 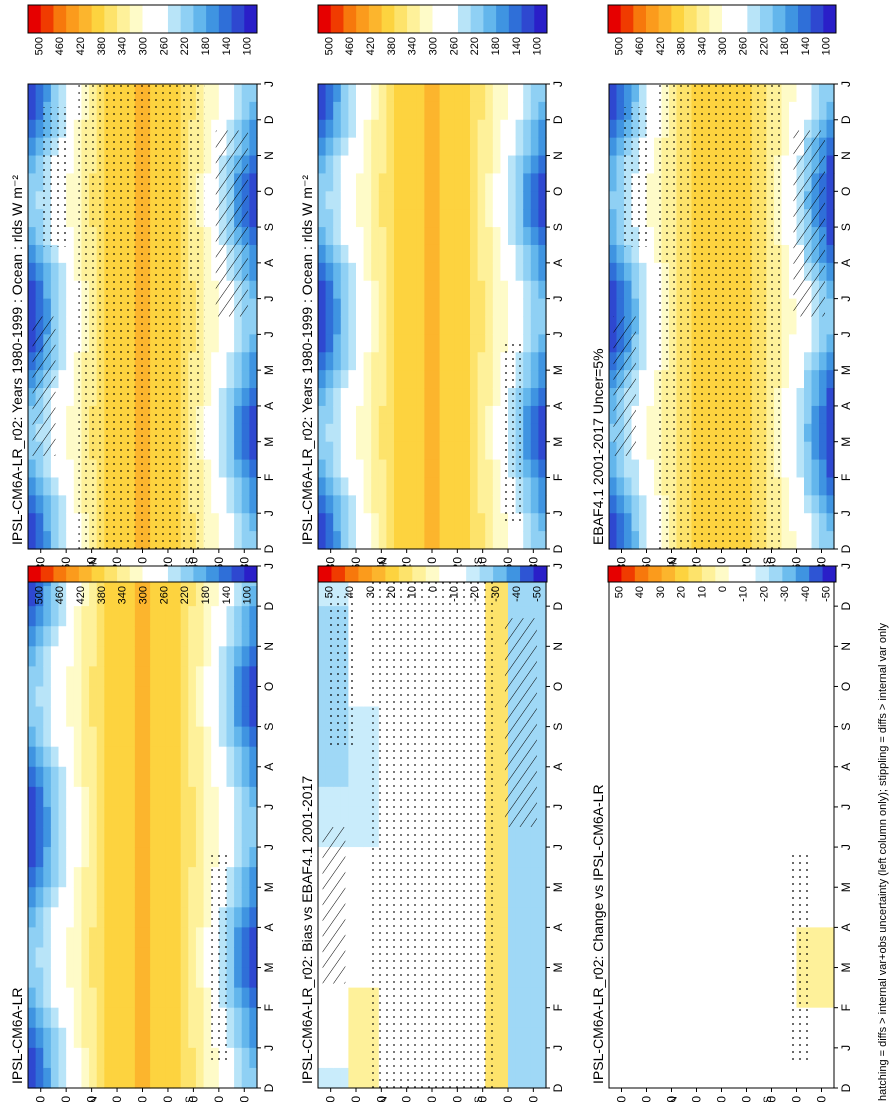 What do you see at coordinates (432, 574) in the screenshot?
I see `colorbar-frame` at bounding box center [432, 574].